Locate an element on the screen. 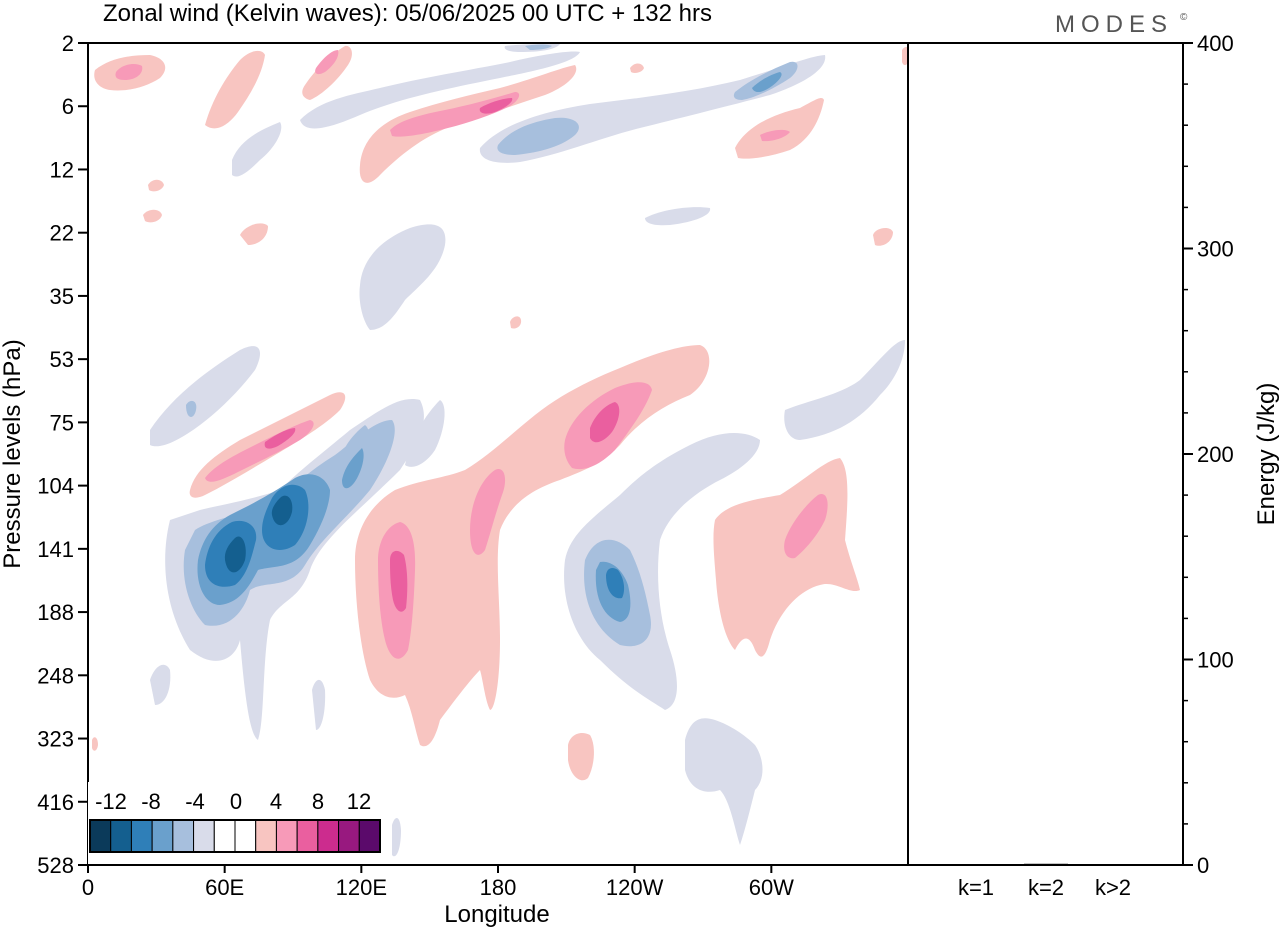  y-tick-label: 12 is located at coordinates (62, 169).